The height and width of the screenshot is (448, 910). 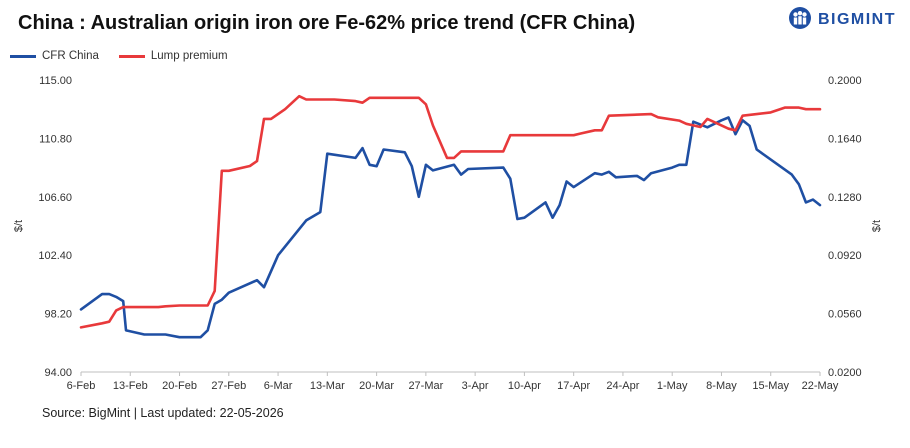 I want to click on legend-swatch-cfr-china, so click(x=23, y=56).